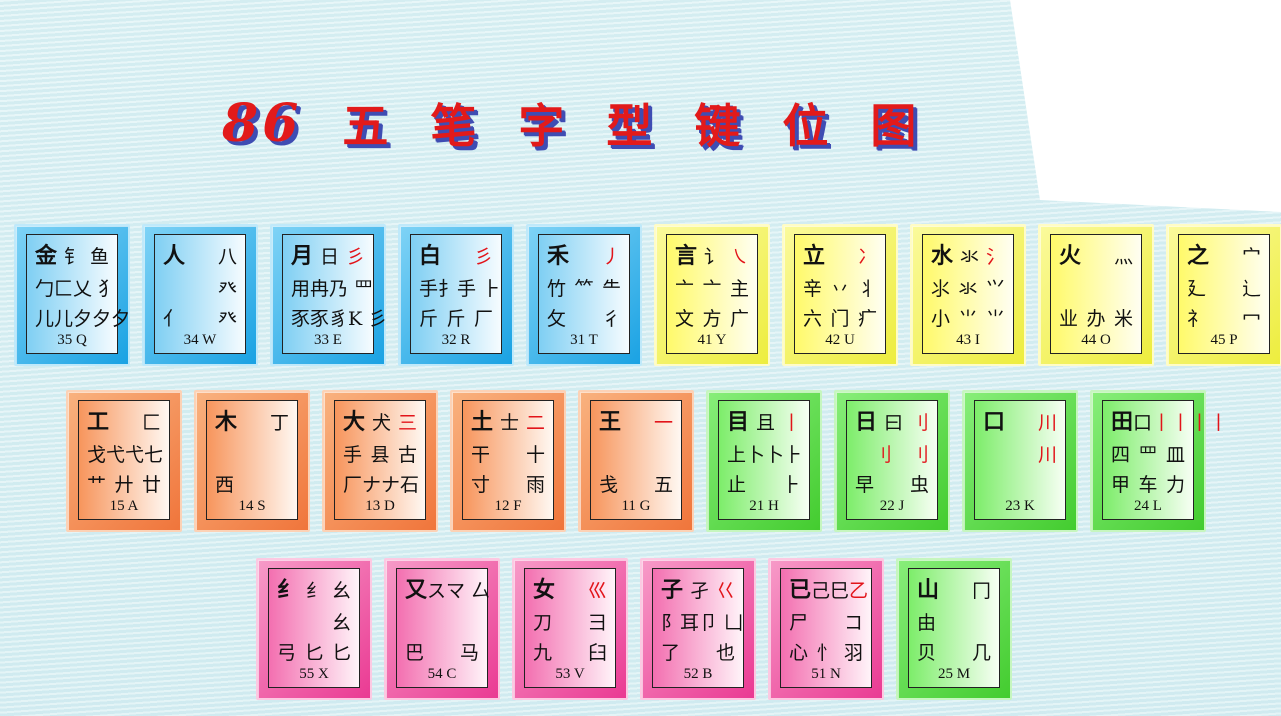 The width and height of the screenshot is (1281, 716). I want to click on key-i: 水氺氵⺢氺⺍小⺌⺌ 43 I, so click(968, 295).